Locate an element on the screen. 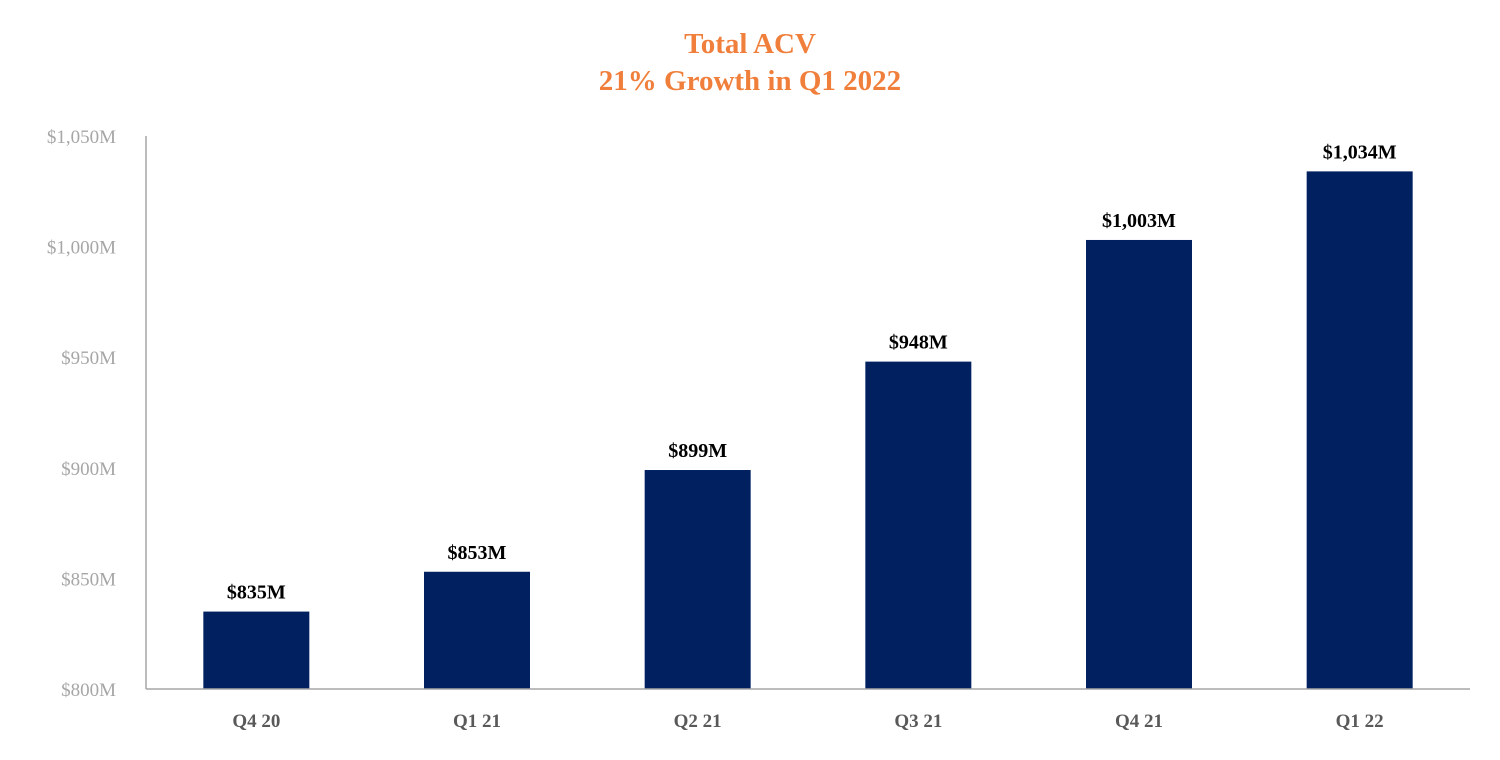 The height and width of the screenshot is (760, 1500). data-label: $1,003M is located at coordinates (1139, 221).